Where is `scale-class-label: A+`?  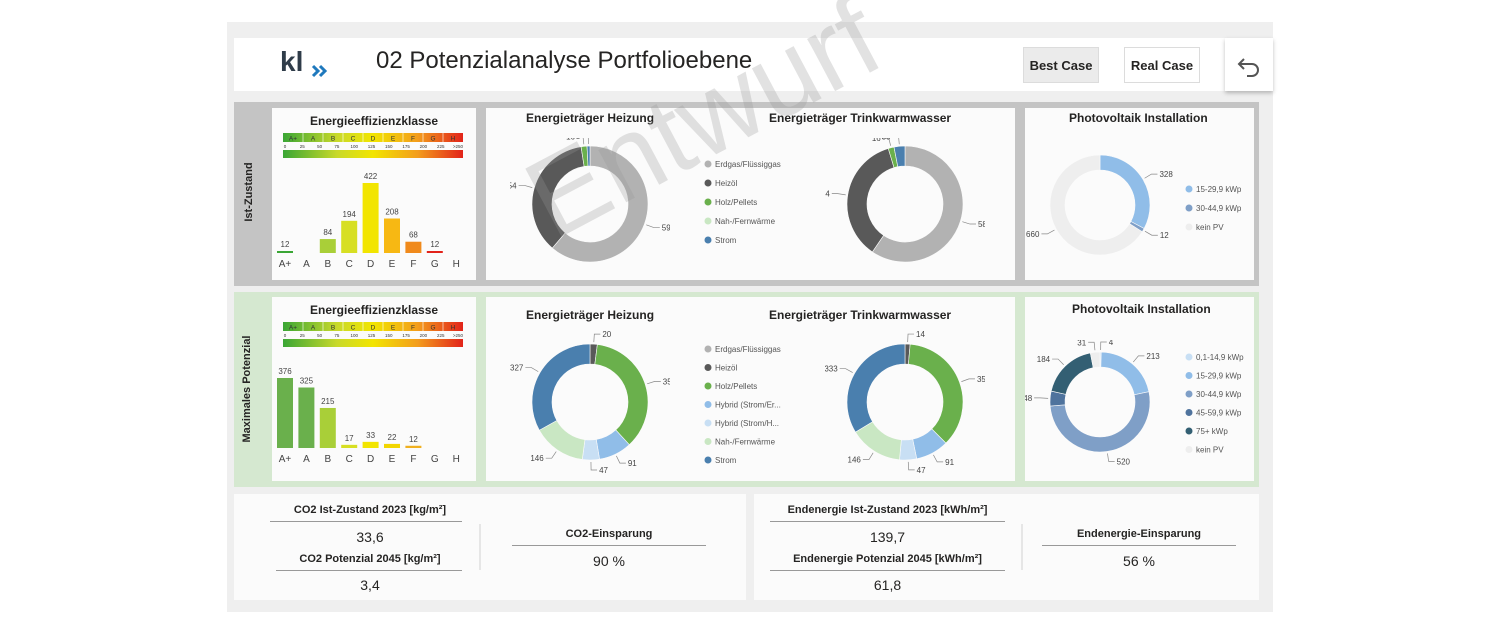
scale-class-label: A+ is located at coordinates (293, 139).